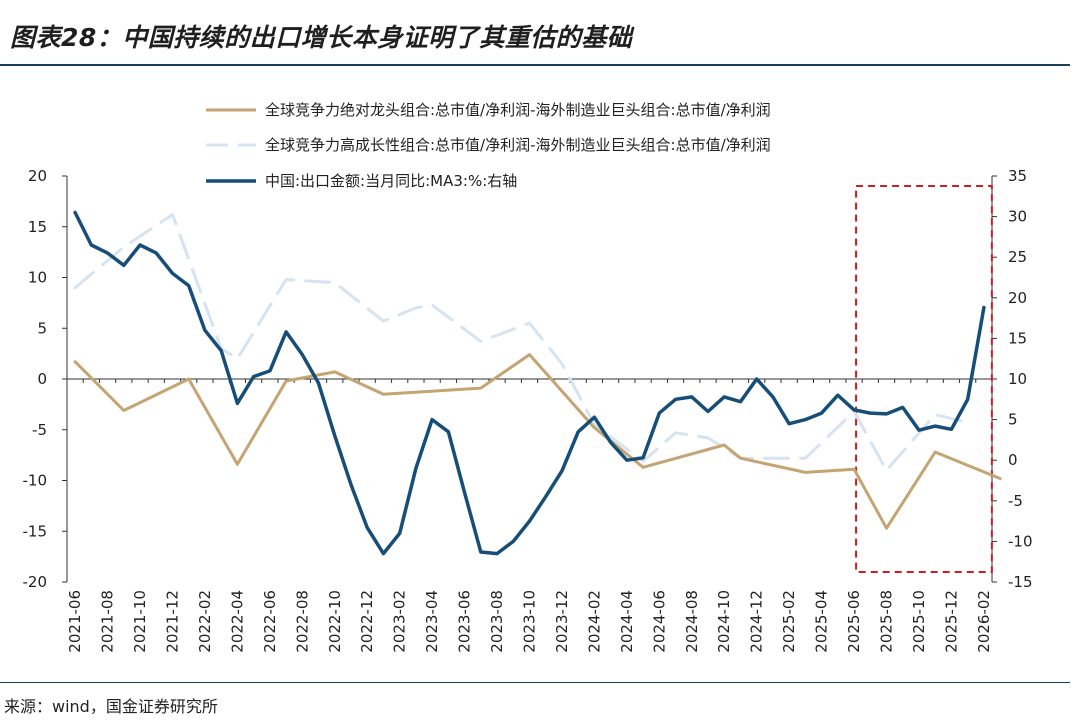 The image size is (1080, 724). I want to click on legend-label-3: 中国:出口金额:当月同比:MA3:%:右轴, so click(391, 181).